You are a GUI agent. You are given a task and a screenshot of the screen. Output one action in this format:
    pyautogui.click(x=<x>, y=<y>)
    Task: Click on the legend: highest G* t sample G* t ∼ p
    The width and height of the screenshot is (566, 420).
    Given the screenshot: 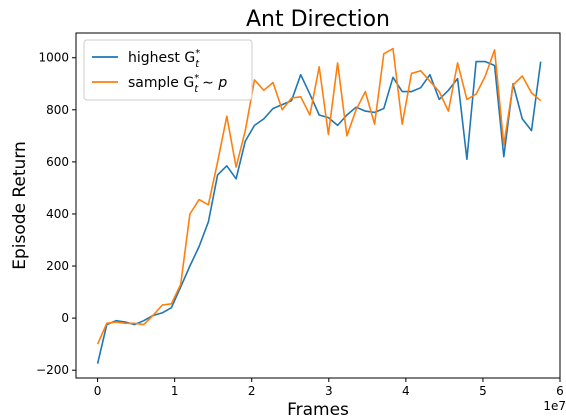 What is the action you would take?
    pyautogui.click(x=168, y=70)
    